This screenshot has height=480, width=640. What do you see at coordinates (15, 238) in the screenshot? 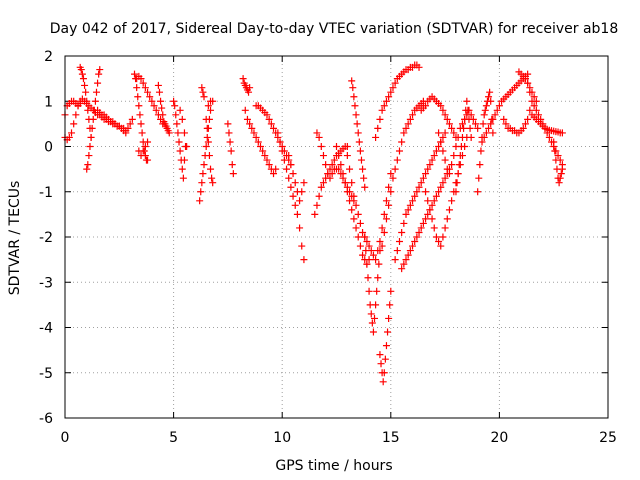
I see `y-axis-label: SDTVAR / TECUs` at bounding box center [15, 238].